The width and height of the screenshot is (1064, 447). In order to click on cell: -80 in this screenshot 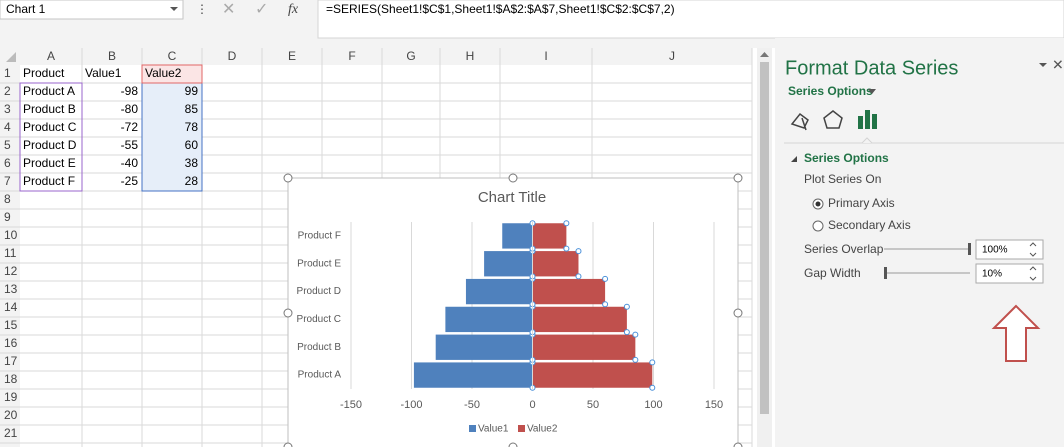, I will do `click(130, 109)`.